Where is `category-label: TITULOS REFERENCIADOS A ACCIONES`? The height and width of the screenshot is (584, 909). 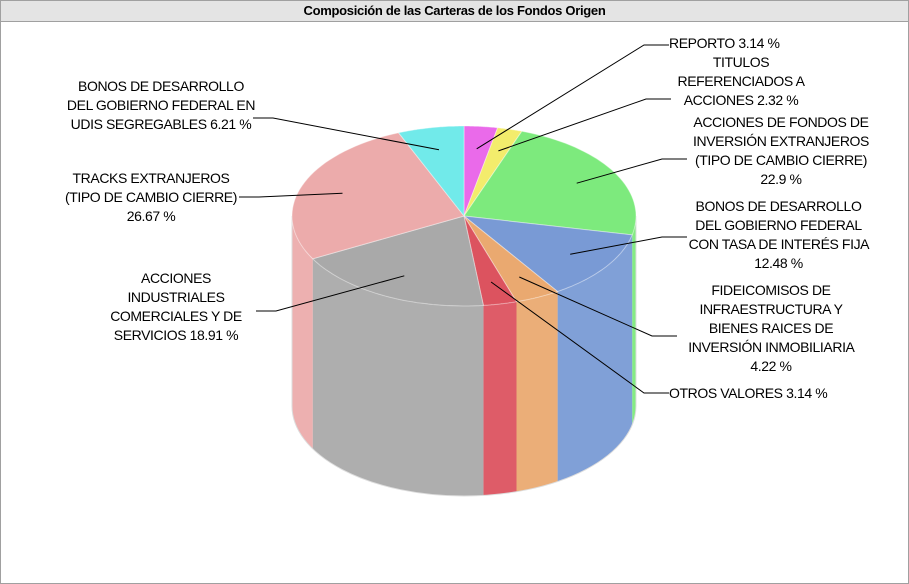 category-label: TITULOS REFERENCIADOS A ACCIONES is located at coordinates (741, 81).